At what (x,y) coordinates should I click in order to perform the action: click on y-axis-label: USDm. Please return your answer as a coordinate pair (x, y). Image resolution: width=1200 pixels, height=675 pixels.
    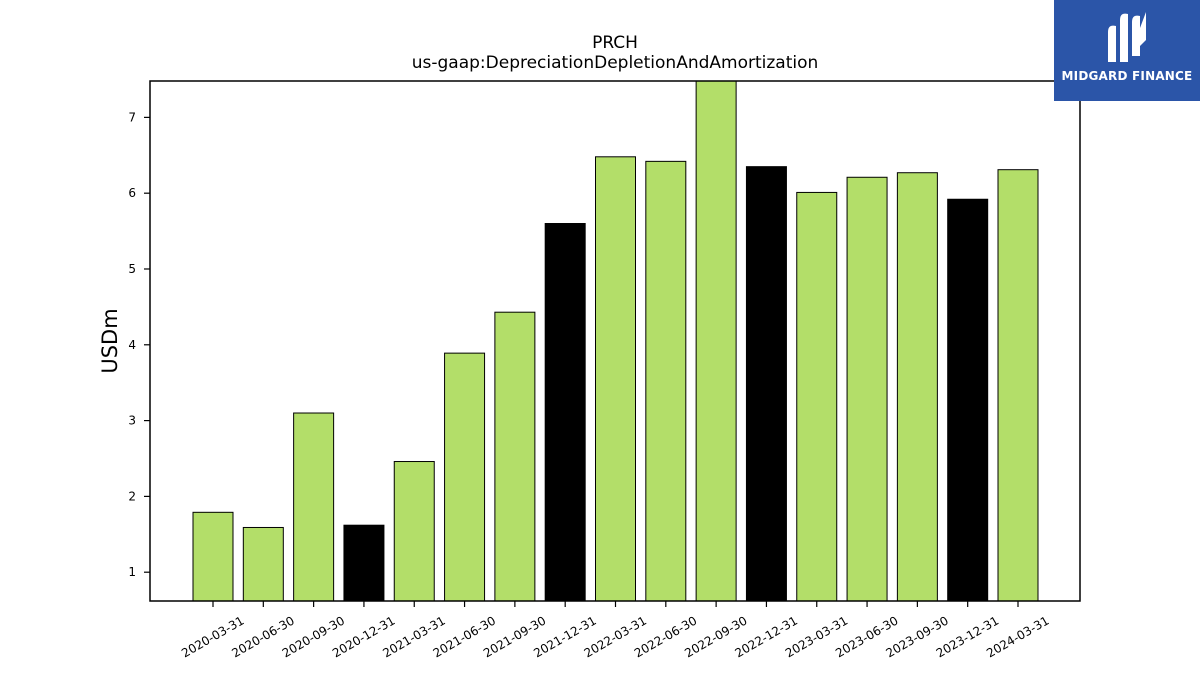
    Looking at the image, I should click on (110, 340).